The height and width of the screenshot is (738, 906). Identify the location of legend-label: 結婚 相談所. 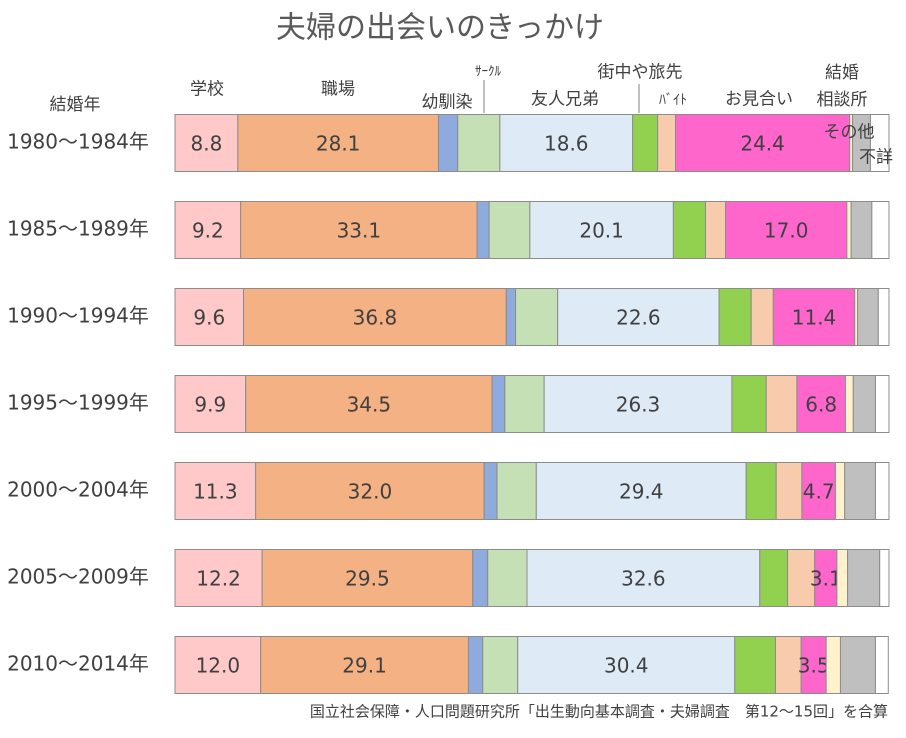
(842, 86).